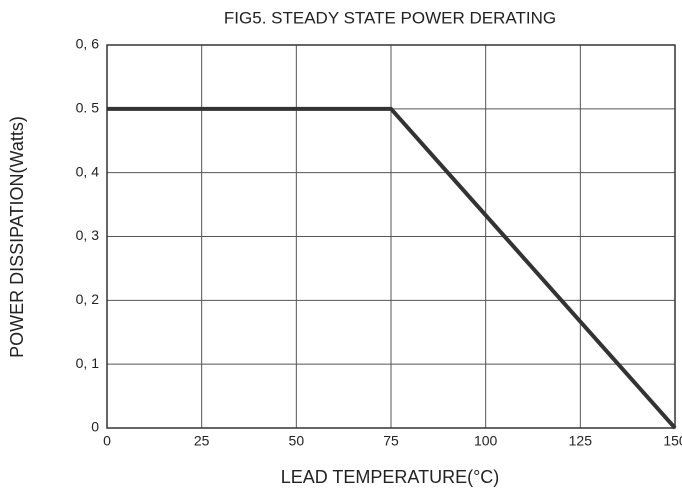 The height and width of the screenshot is (492, 682). I want to click on y-tick-label: 0. 5, so click(88, 108).